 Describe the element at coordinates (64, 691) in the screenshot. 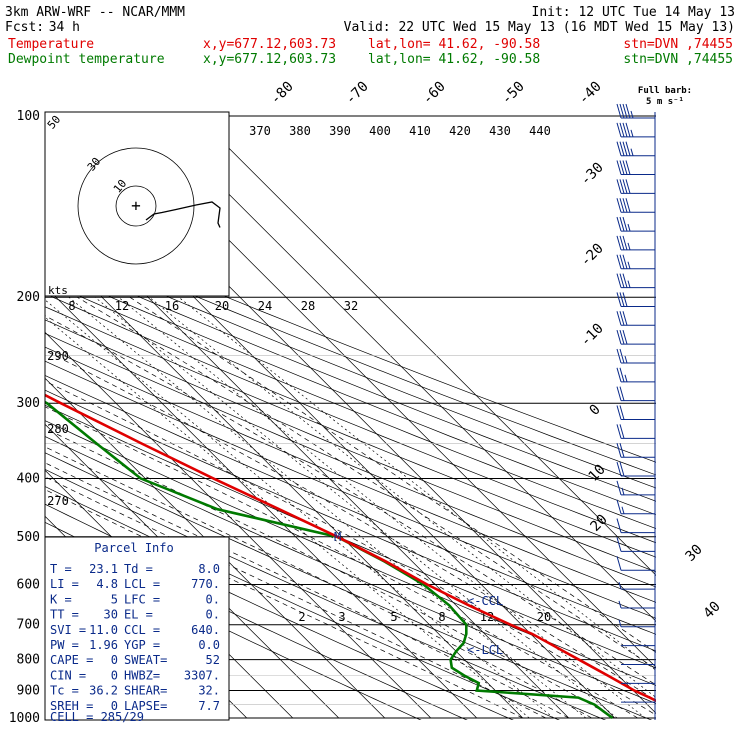

I see `parcel-field: Tc =` at that location.